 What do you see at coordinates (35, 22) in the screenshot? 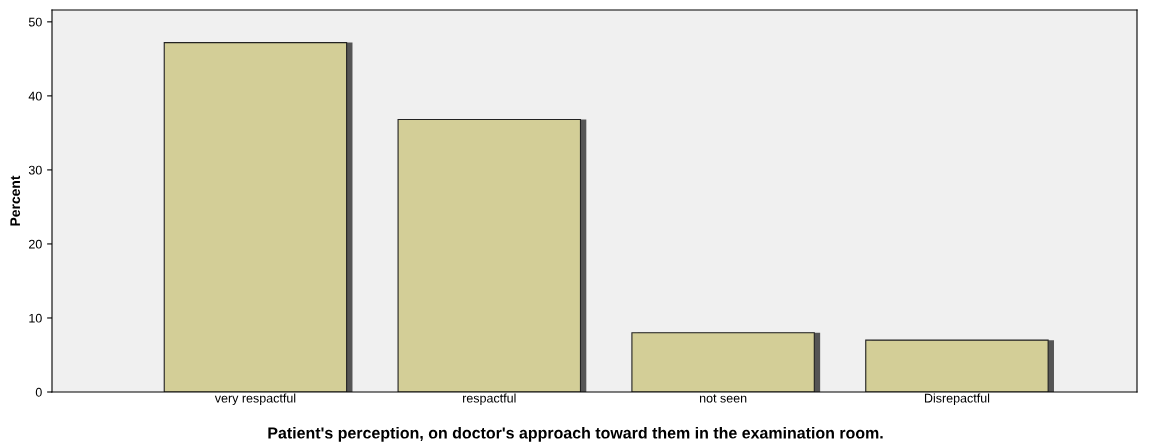
I see `y-tick-label: 50` at bounding box center [35, 22].